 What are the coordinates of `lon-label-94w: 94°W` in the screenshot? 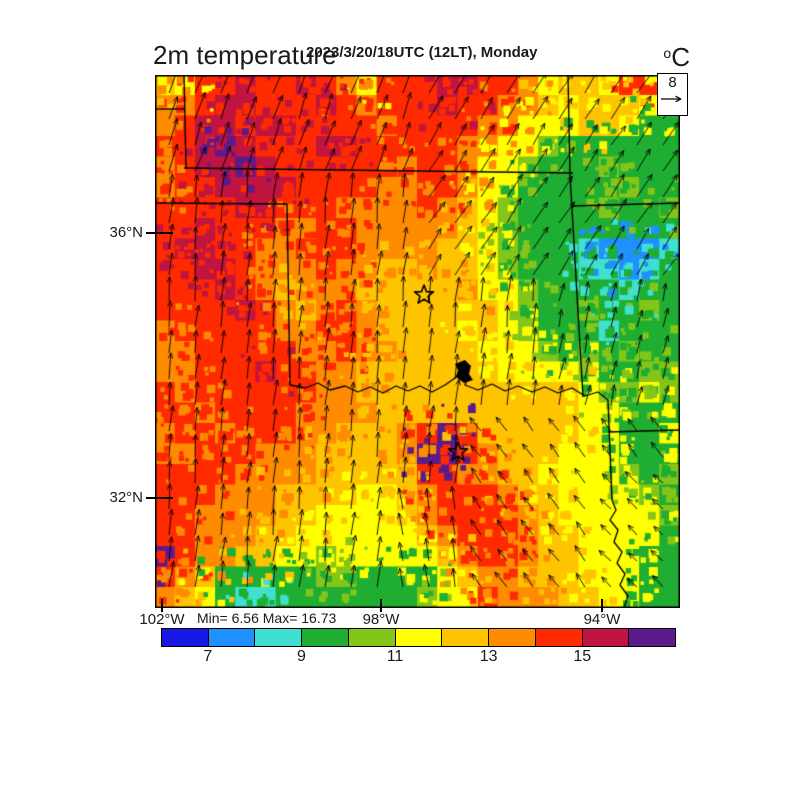 It's located at (602, 619).